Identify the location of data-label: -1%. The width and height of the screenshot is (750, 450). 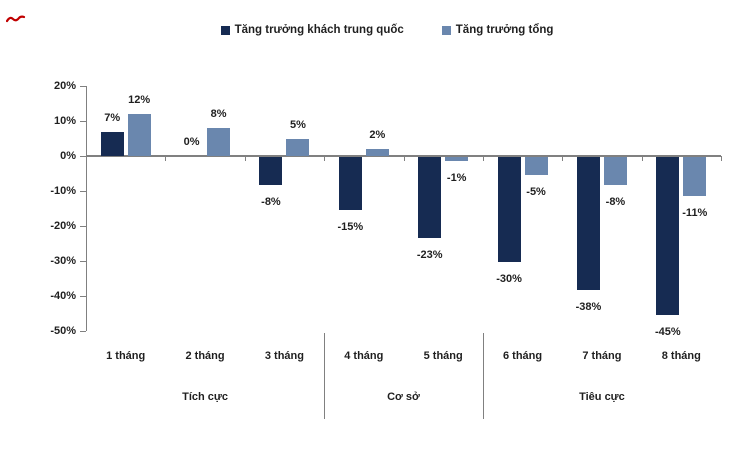
(456, 177).